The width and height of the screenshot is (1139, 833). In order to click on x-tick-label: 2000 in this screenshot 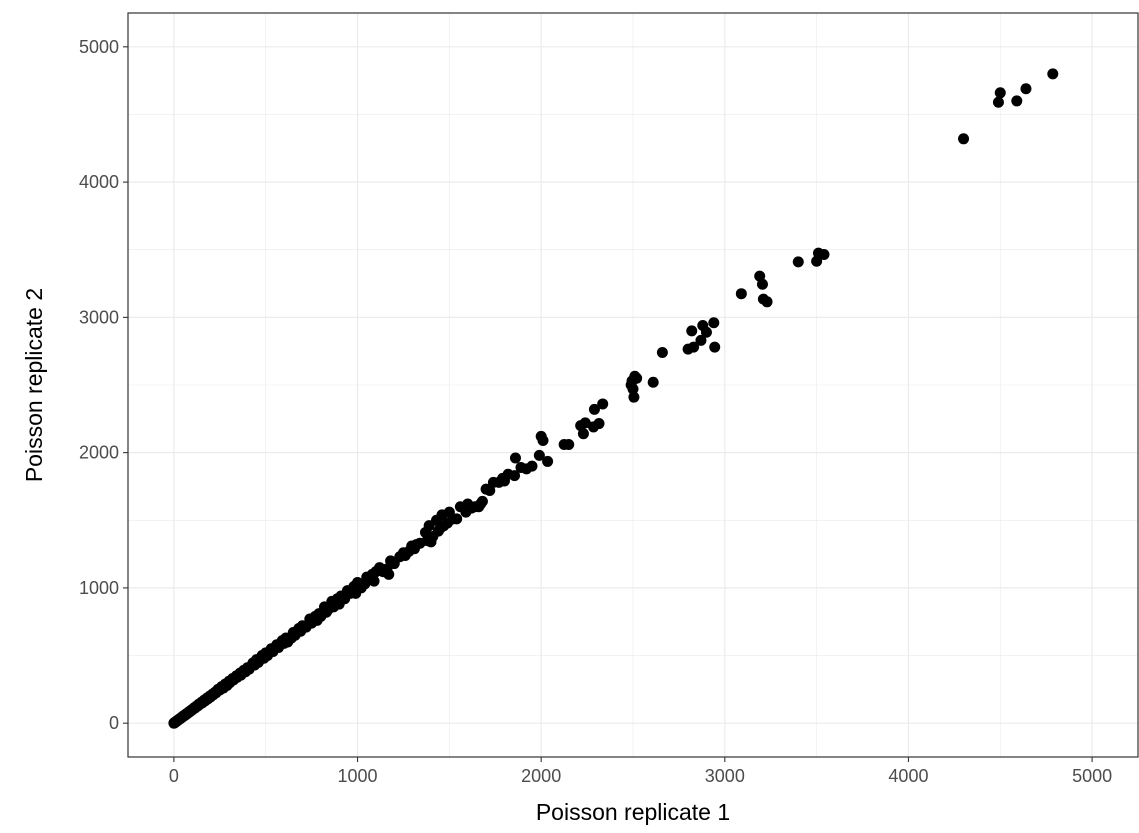, I will do `click(541, 776)`.